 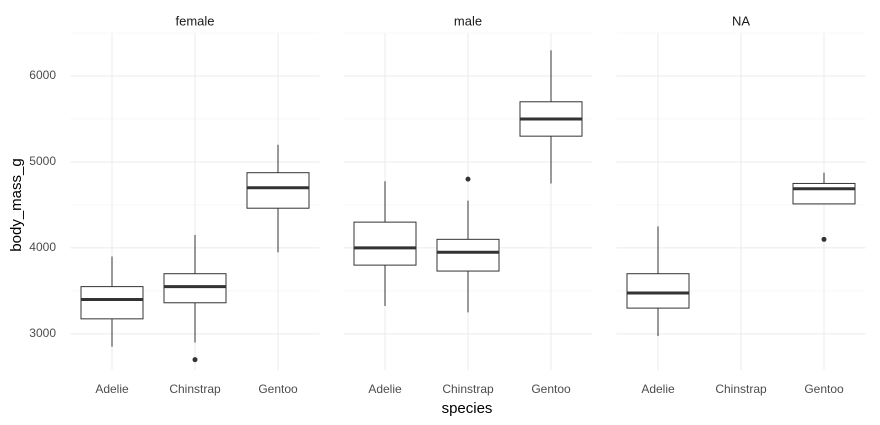 I want to click on y-tick-label: 6000, so click(x=42, y=75).